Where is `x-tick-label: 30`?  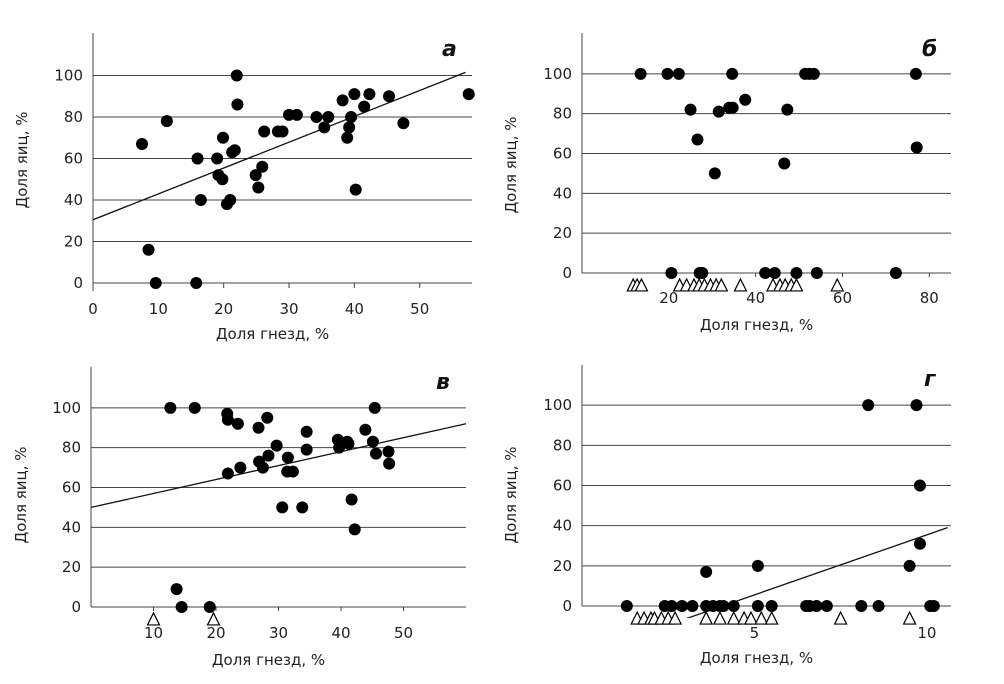
x-tick-label: 30 is located at coordinates (278, 633).